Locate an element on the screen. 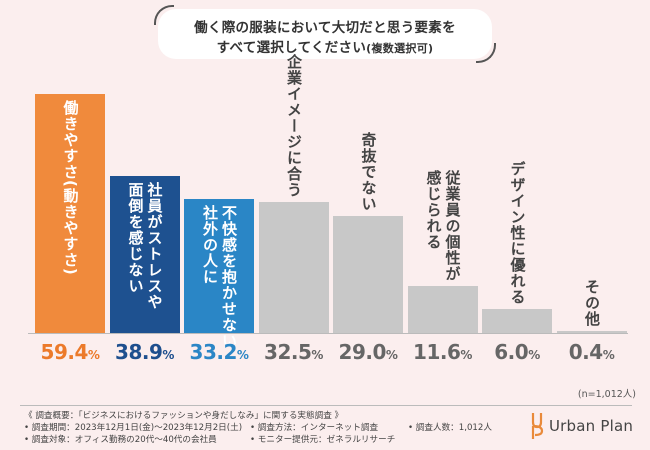  category-label-5-line-1: 奇抜でない is located at coordinates (368, 172).